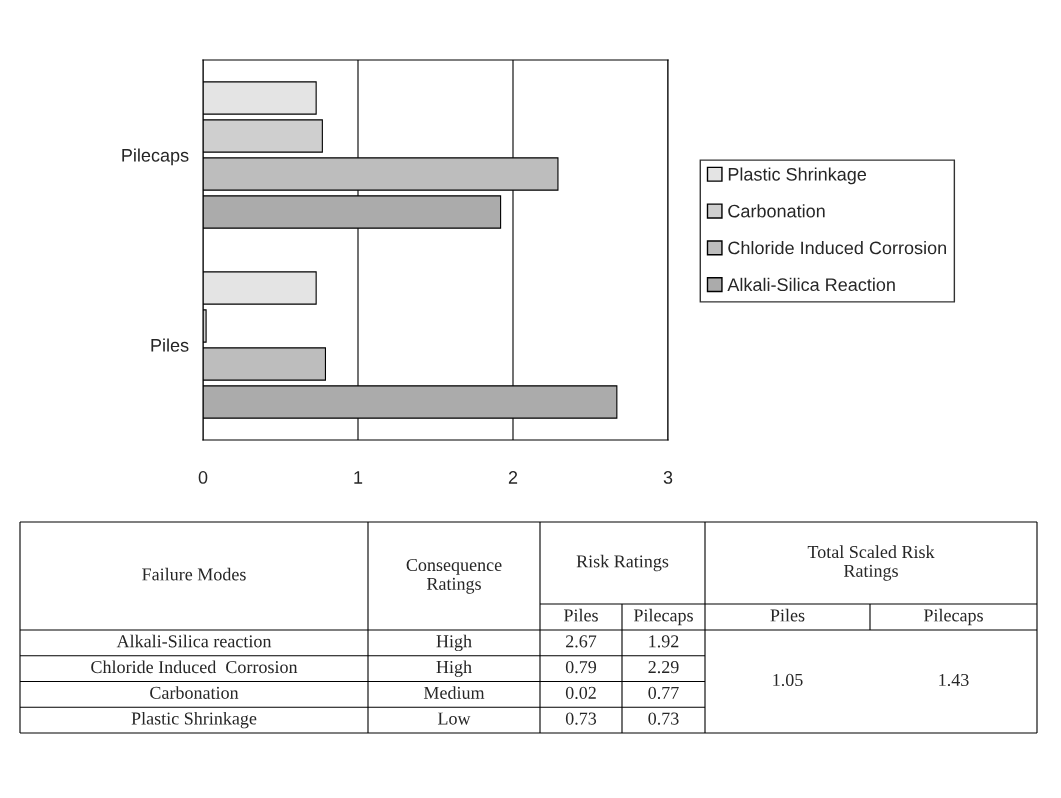 Image resolution: width=1061 pixels, height=798 pixels. Describe the element at coordinates (580, 692) in the screenshot. I see `text: 0.02` at that location.